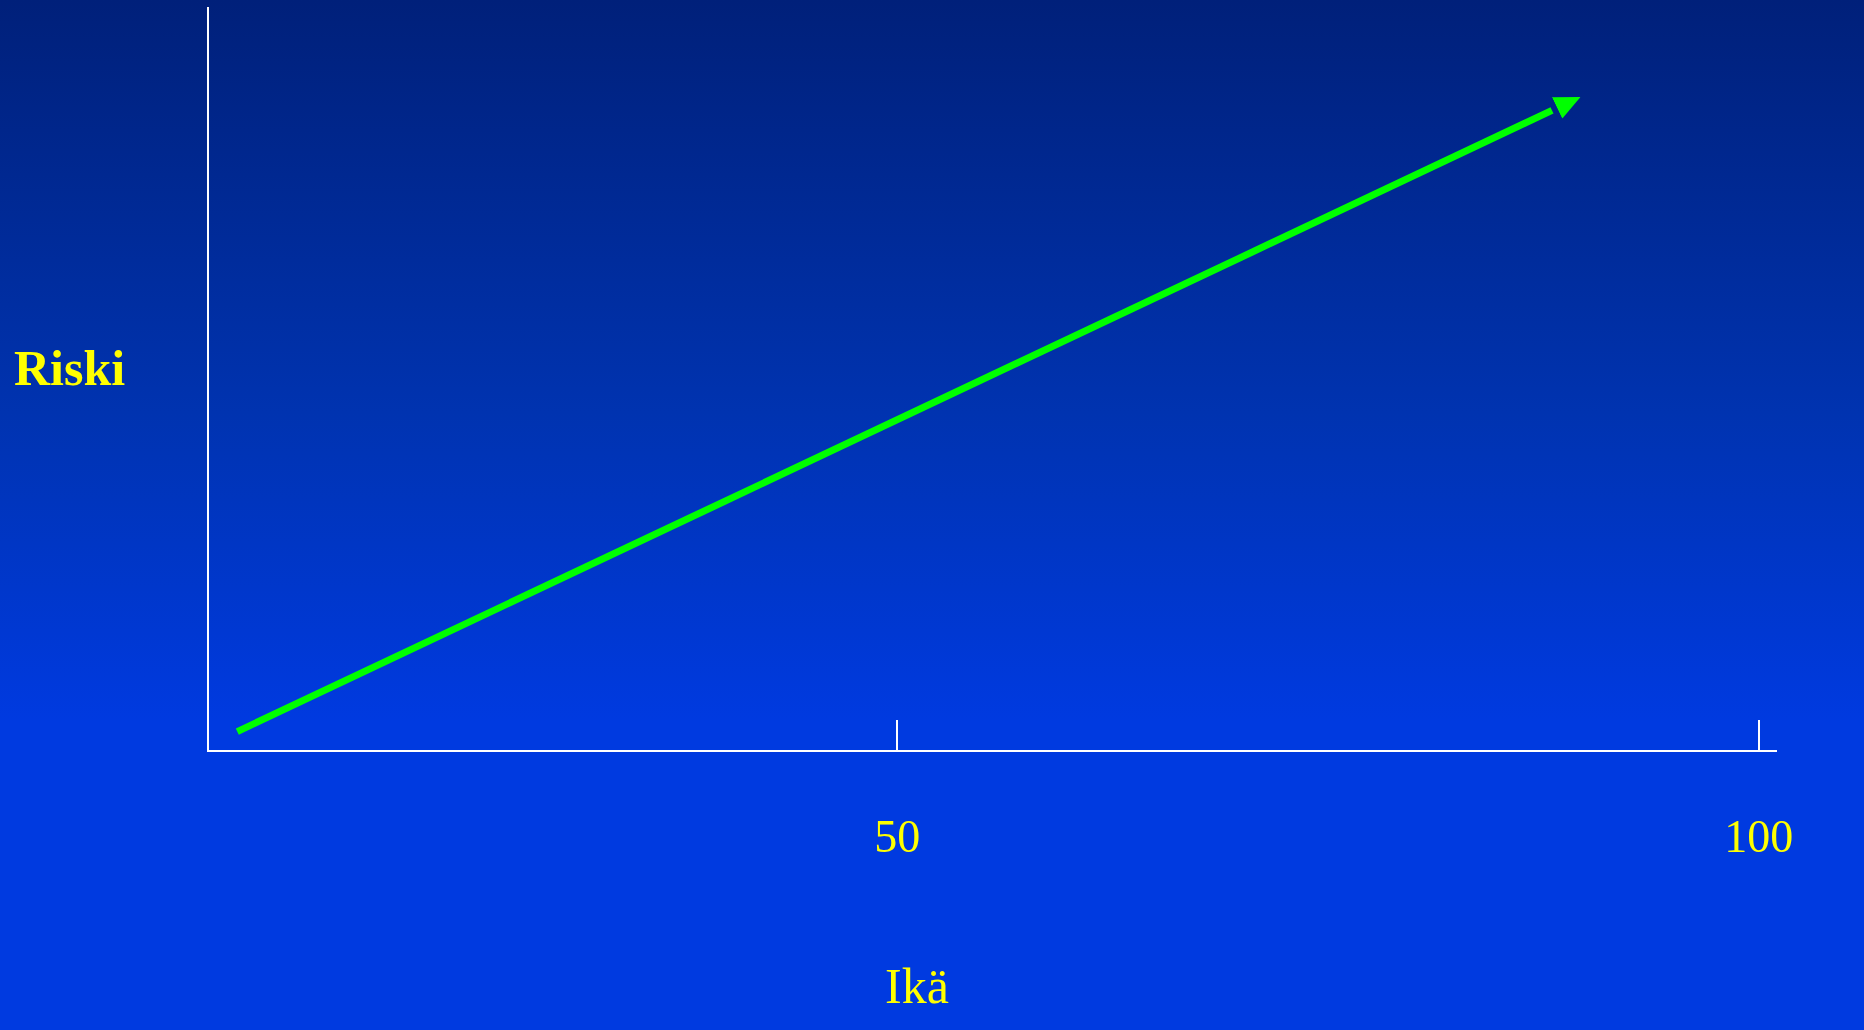 The image size is (1864, 1030). Describe the element at coordinates (897, 837) in the screenshot. I see `x-tick-label: 50` at that location.